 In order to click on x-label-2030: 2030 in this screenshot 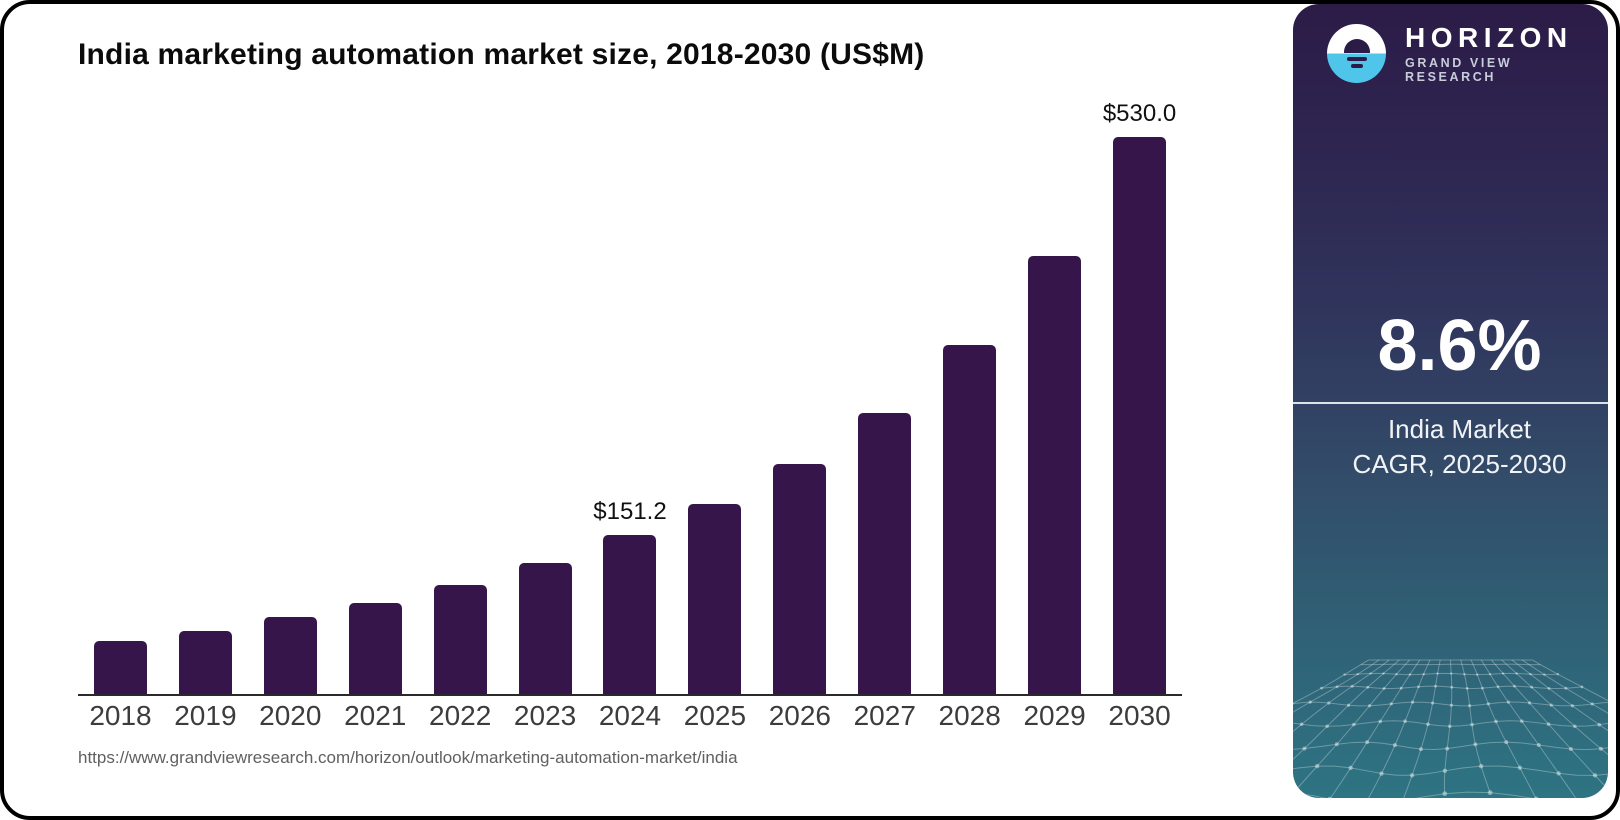, I will do `click(1139, 715)`.